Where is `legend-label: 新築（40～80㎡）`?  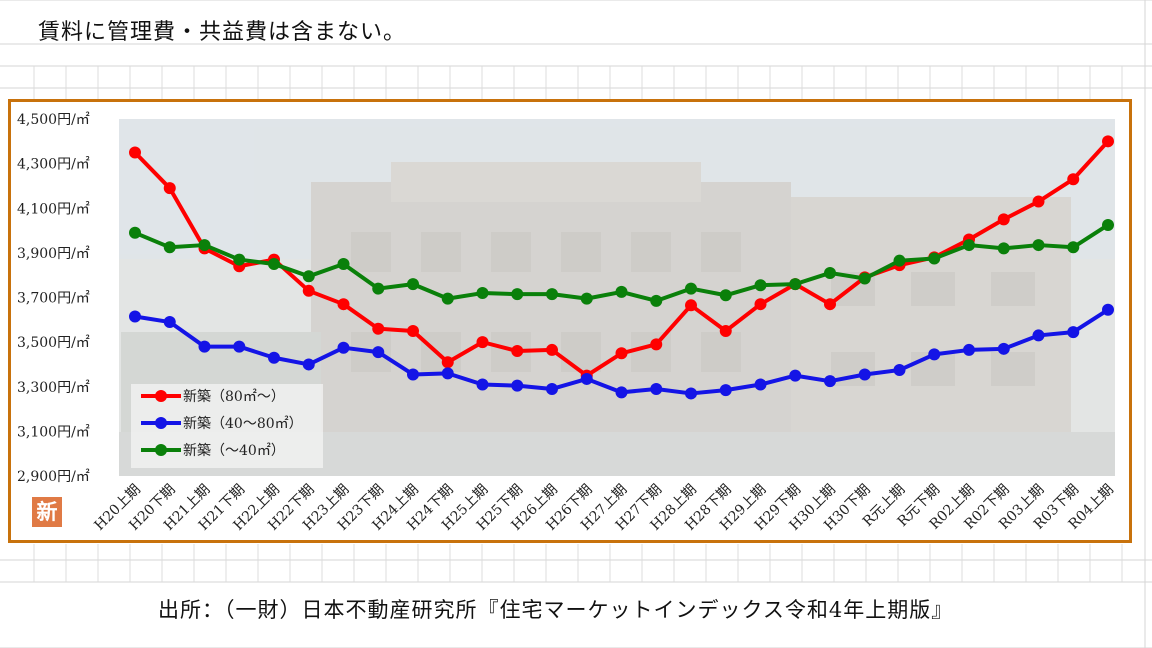 legend-label: 新築（40～80㎡） is located at coordinates (243, 424).